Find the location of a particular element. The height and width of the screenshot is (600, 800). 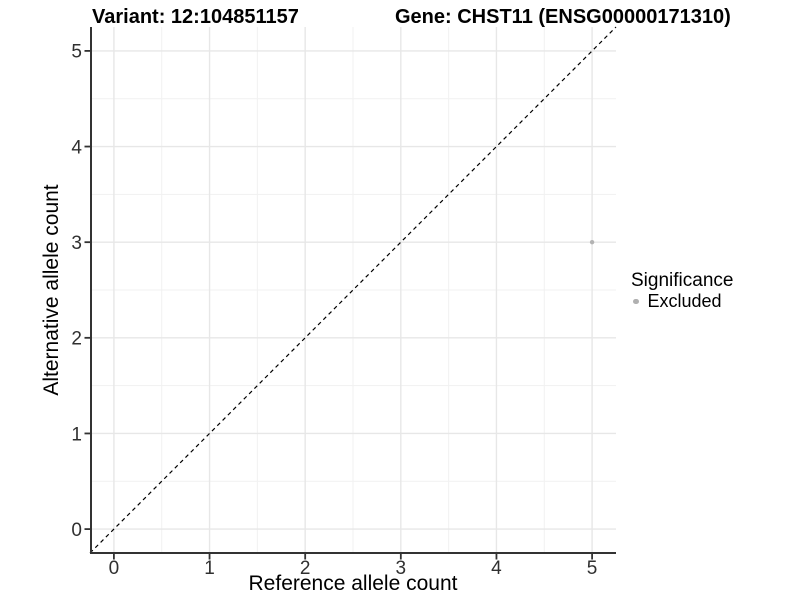

legend-entry-label: Excluded is located at coordinates (684, 301).